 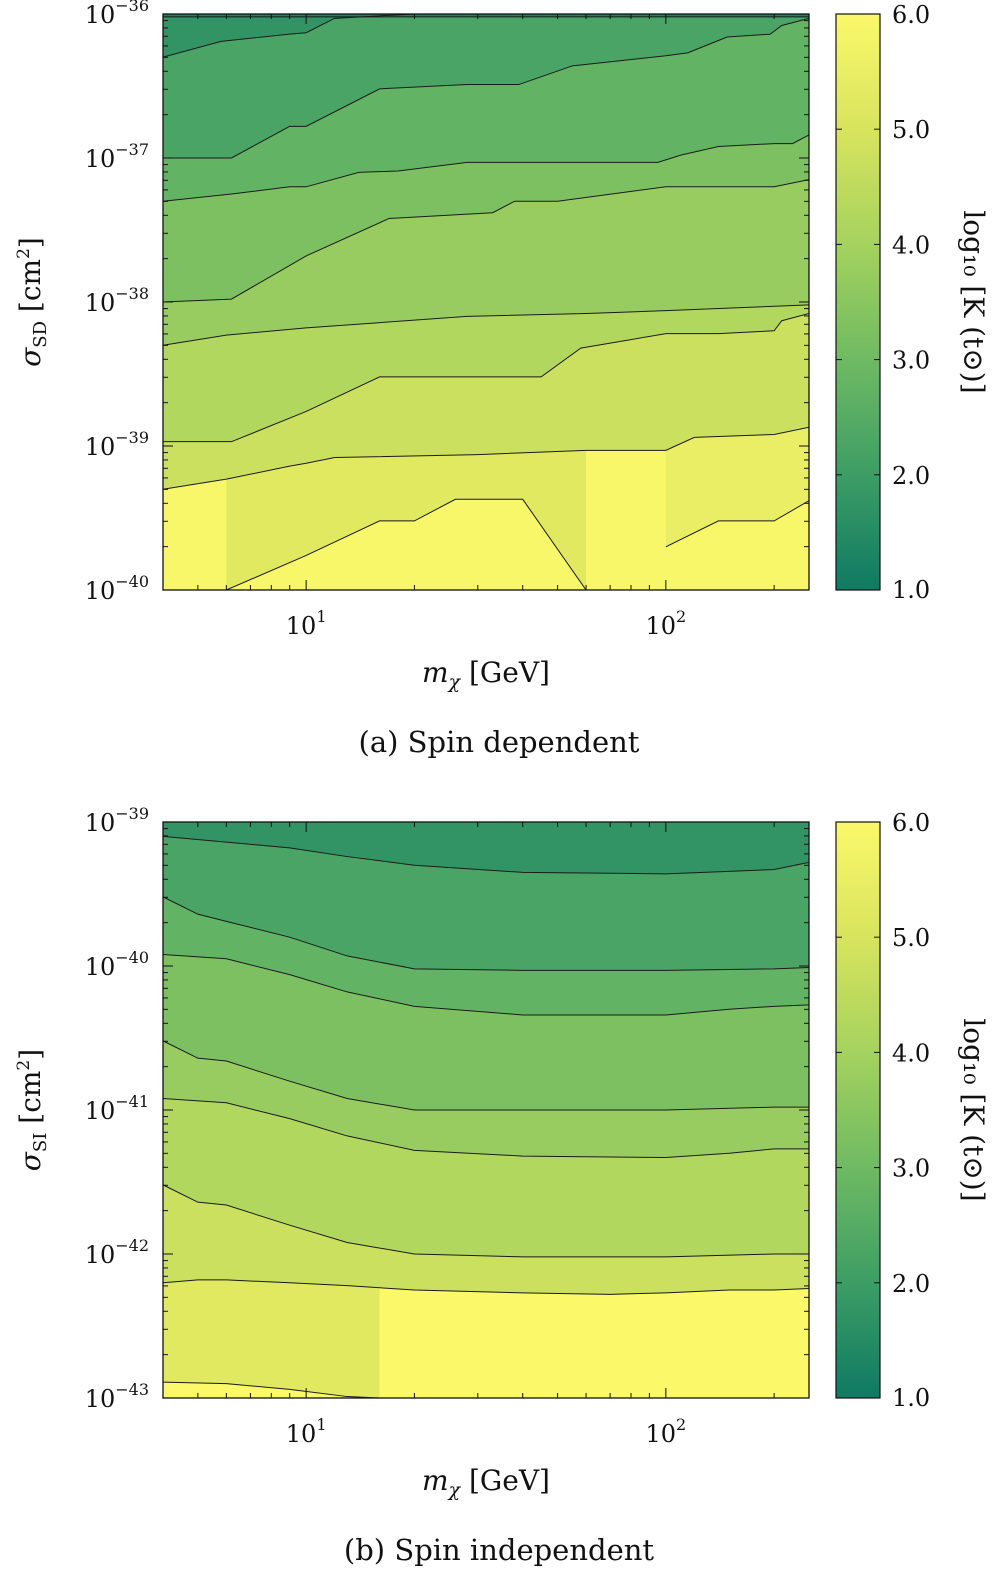 I want to click on figure-caption: (b) Spin independent, so click(x=499, y=1550).